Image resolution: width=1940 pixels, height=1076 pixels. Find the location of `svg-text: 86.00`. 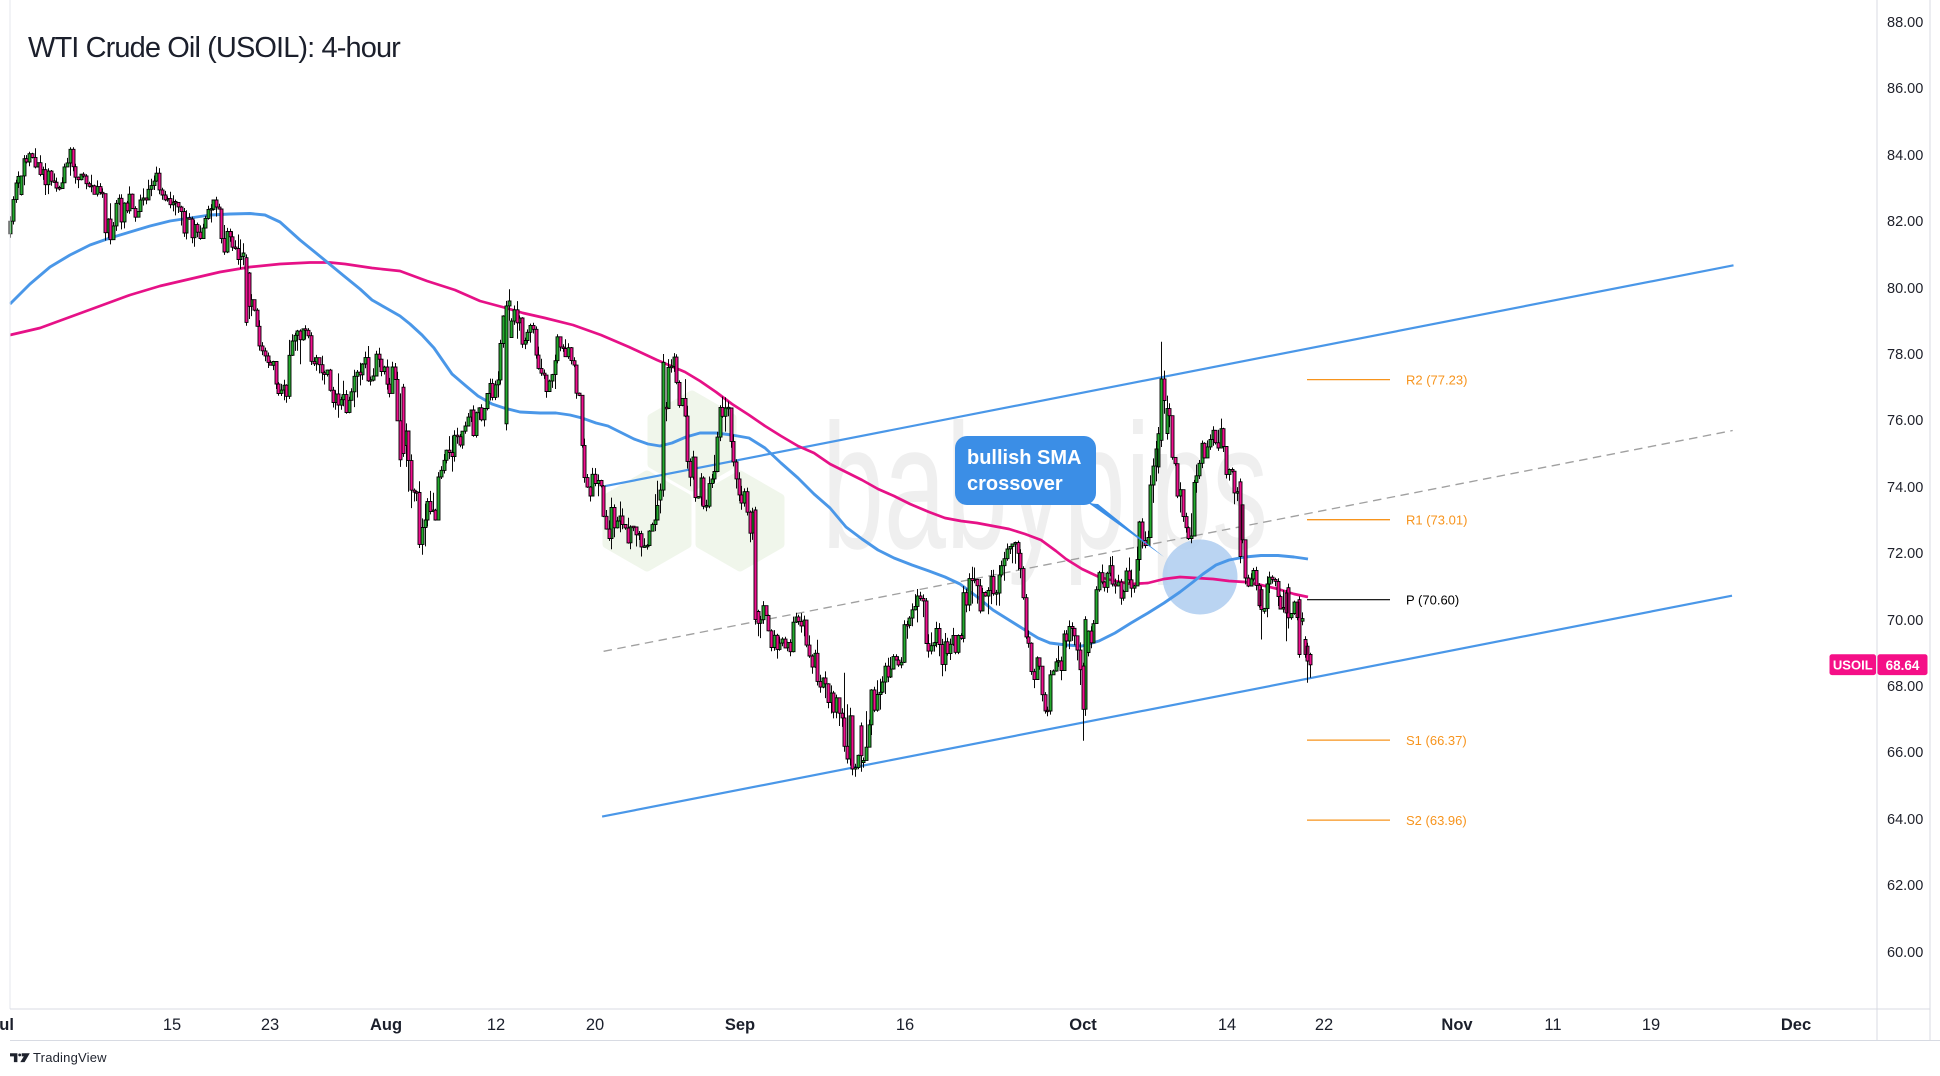

svg-text: 86.00 is located at coordinates (1905, 89).